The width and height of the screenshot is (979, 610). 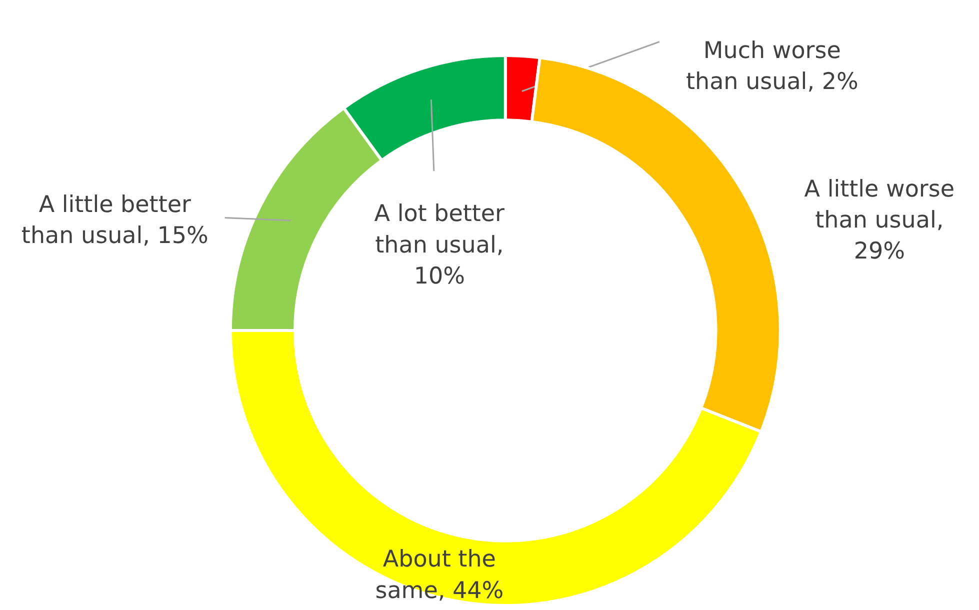 What do you see at coordinates (772, 67) in the screenshot?
I see `slice-label: Much worse than usual, 2%` at bounding box center [772, 67].